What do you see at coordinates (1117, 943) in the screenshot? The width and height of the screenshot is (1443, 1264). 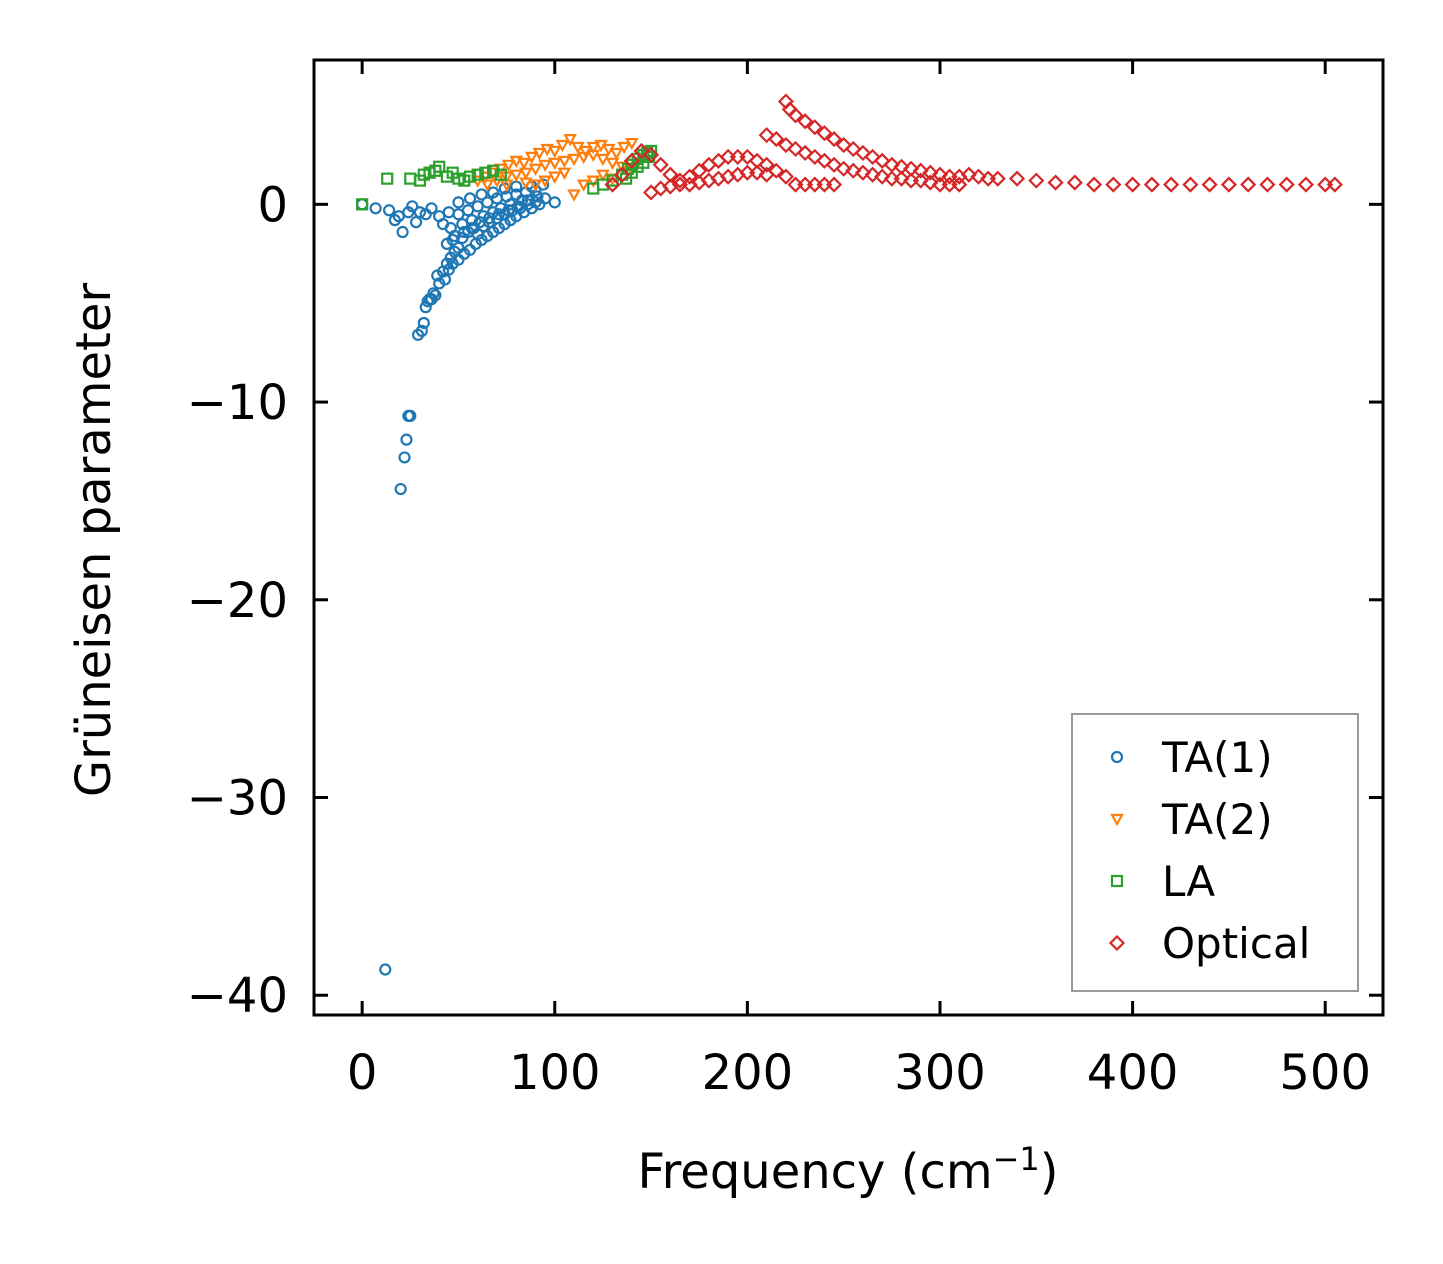 I see `legend-marker-diamond` at bounding box center [1117, 943].